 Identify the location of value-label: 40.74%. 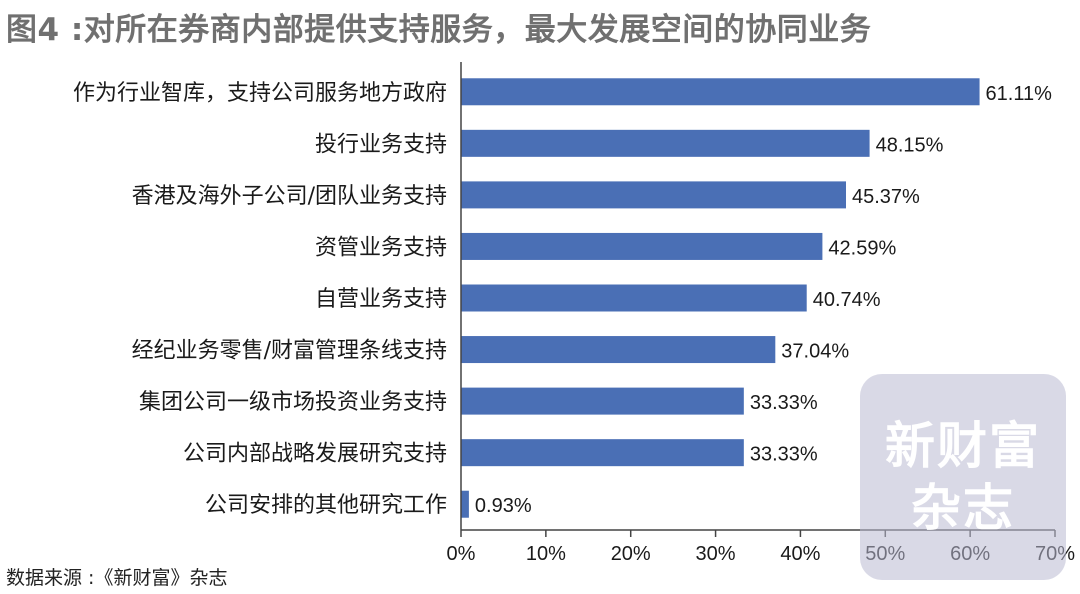
(847, 300).